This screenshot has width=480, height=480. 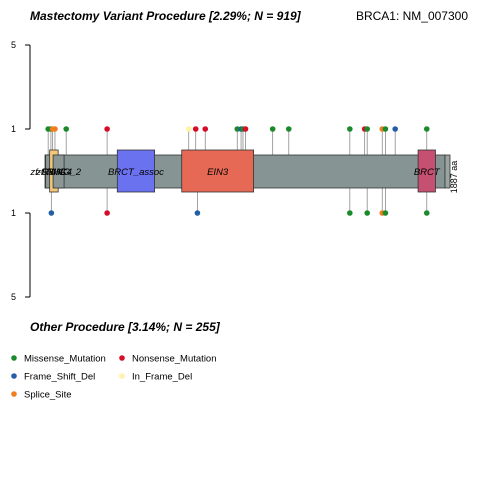 What do you see at coordinates (174, 359) in the screenshot?
I see `legend-label-Nonsense_Mutation: Nonsense_Mutation` at bounding box center [174, 359].